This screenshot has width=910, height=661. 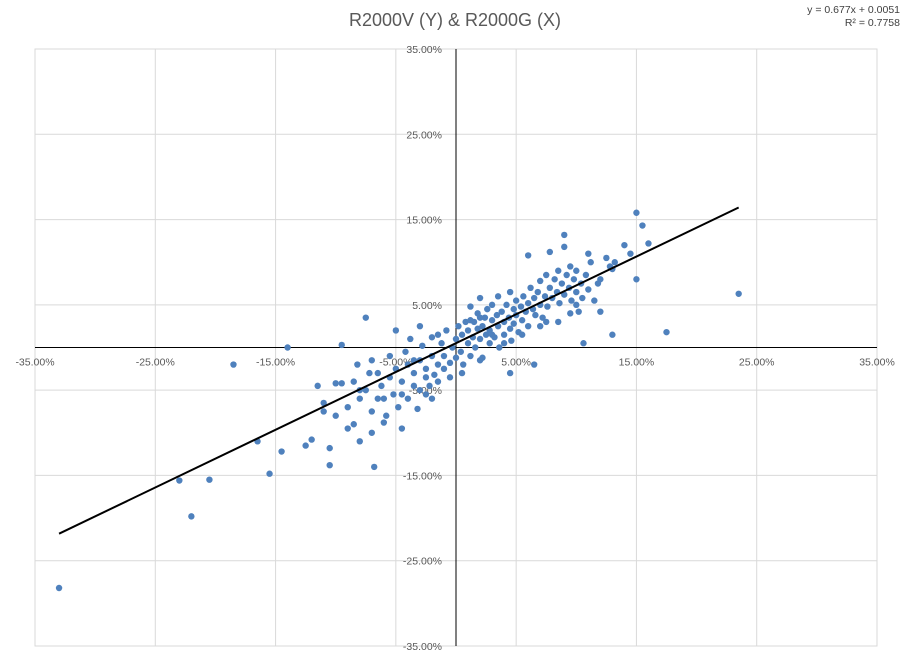 I want to click on y-tick-label: 25.00%, so click(x=424, y=135).